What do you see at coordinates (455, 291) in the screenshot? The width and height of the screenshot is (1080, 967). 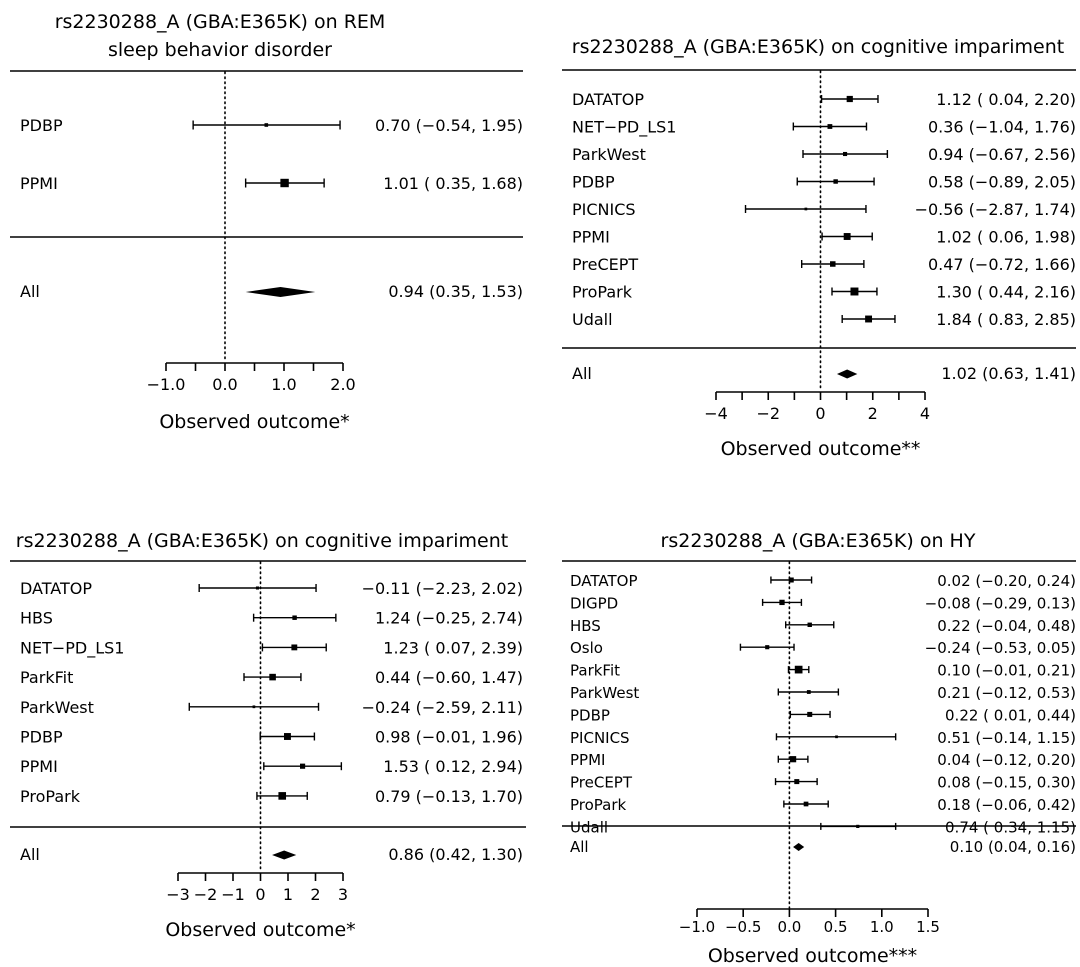 I see `summary-estimate-text: 0.94 (0.35, 1.53)` at bounding box center [455, 291].